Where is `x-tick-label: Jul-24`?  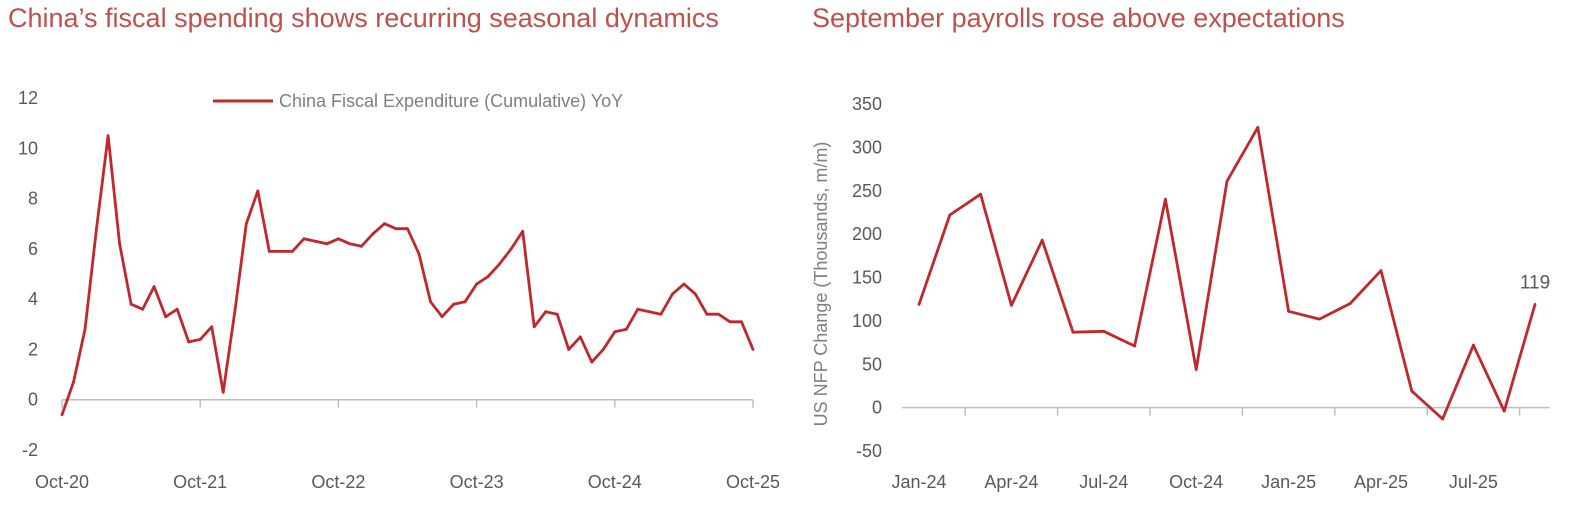 x-tick-label: Jul-24 is located at coordinates (1103, 482).